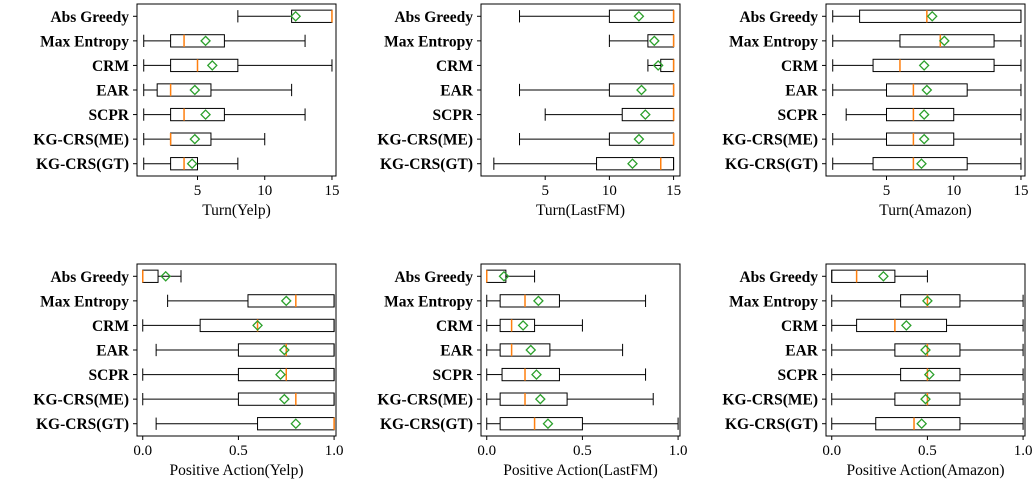 The image size is (1034, 497). What do you see at coordinates (926, 470) in the screenshot?
I see `x-axis-label: Positive Action(Amazon)` at bounding box center [926, 470].